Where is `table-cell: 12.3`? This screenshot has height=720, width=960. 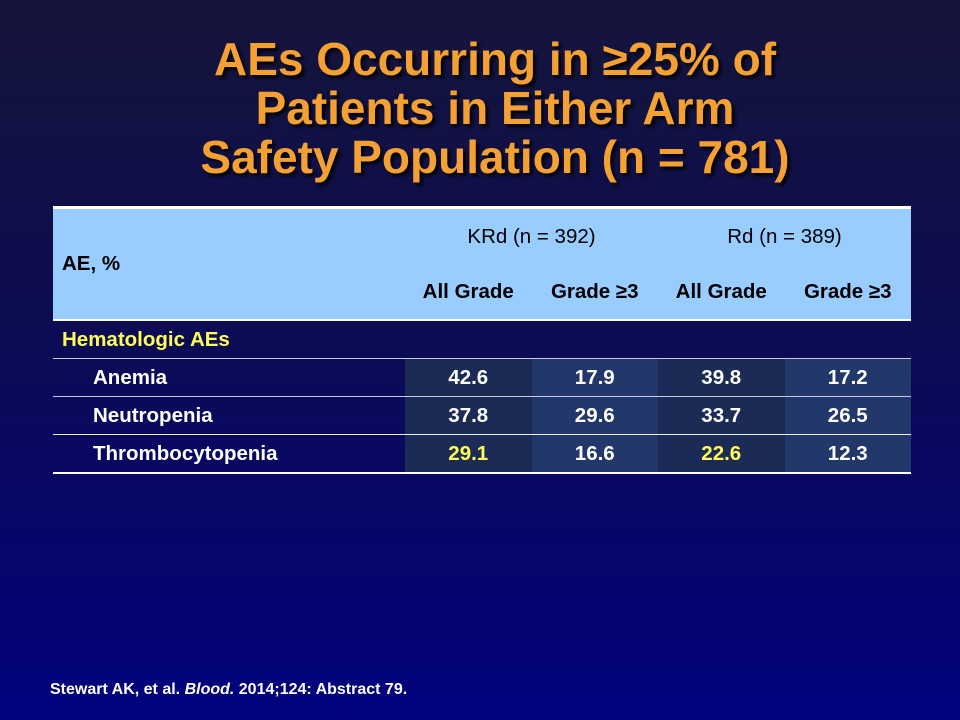
table-cell: 12.3 is located at coordinates (847, 453).